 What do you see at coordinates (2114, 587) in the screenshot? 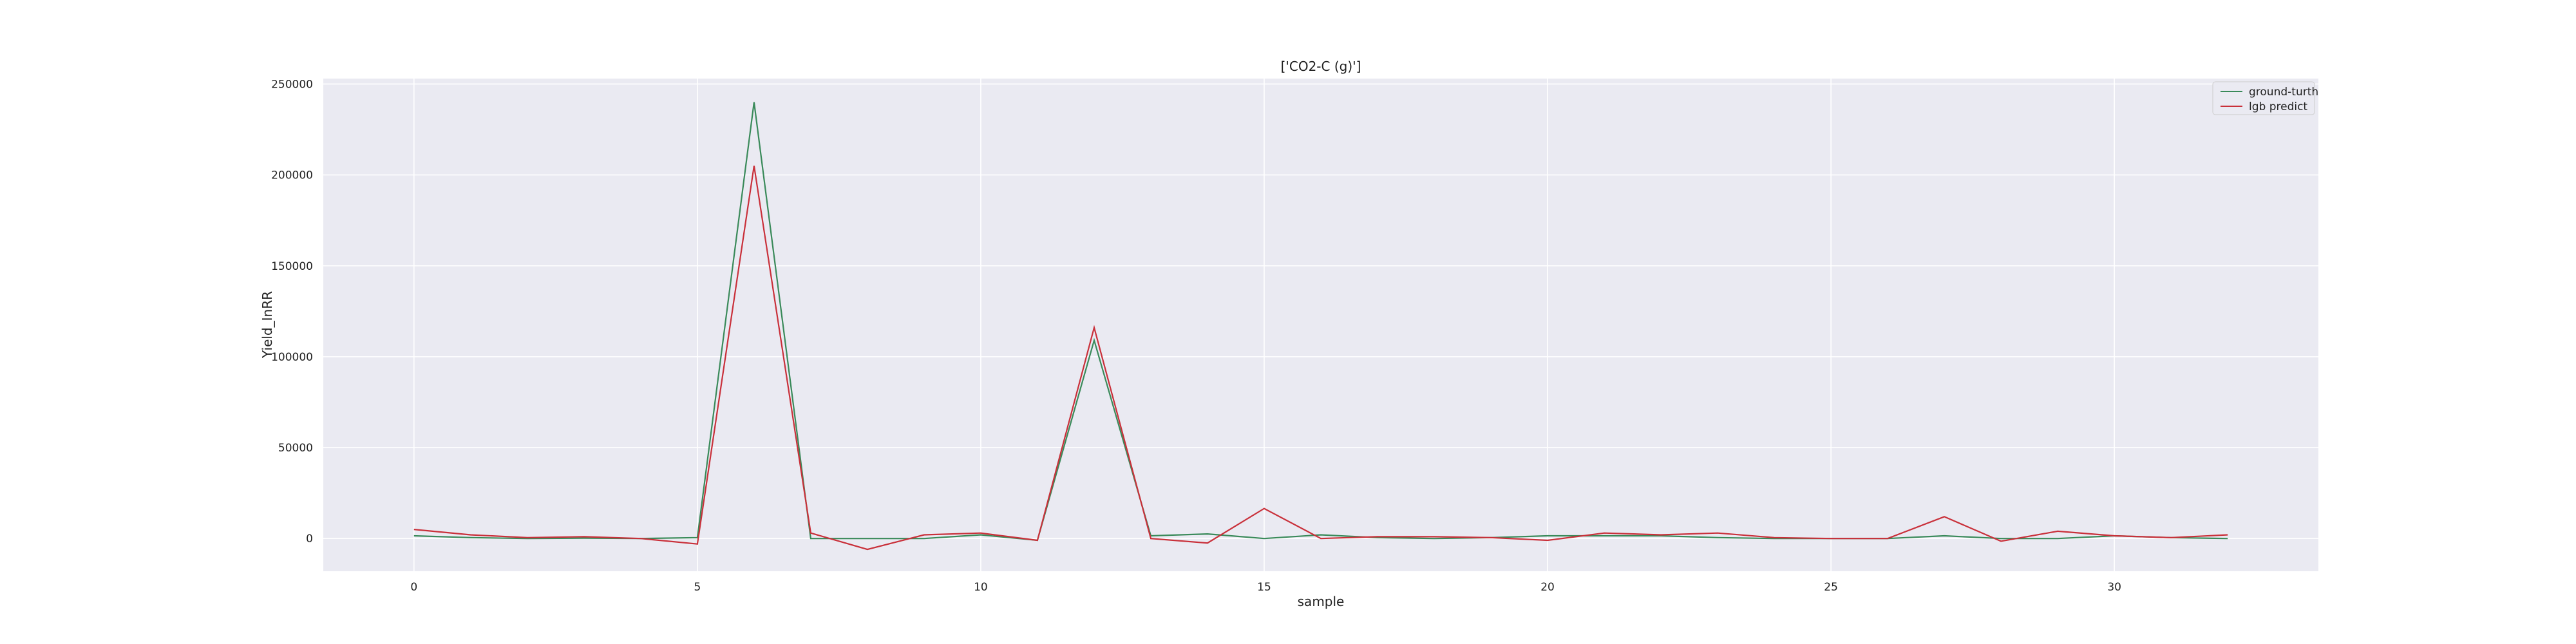
I see `x-tick-label: 30` at bounding box center [2114, 587].